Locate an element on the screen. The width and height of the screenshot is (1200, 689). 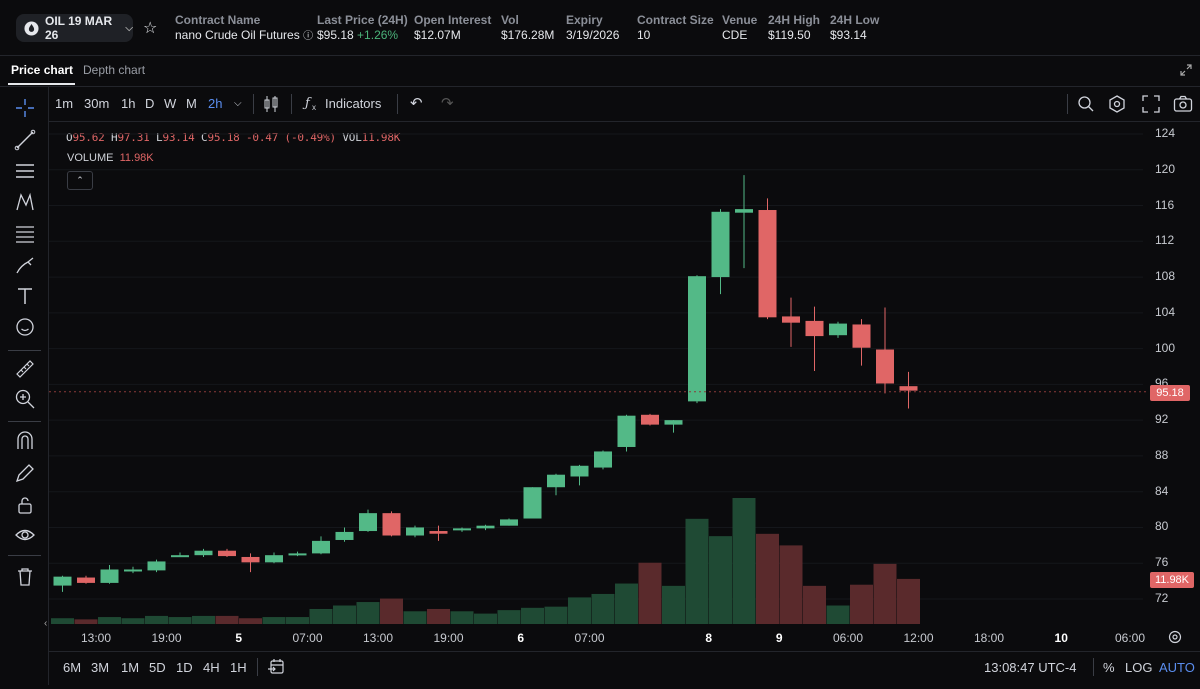
interval-1m: 1m is located at coordinates (64, 103).